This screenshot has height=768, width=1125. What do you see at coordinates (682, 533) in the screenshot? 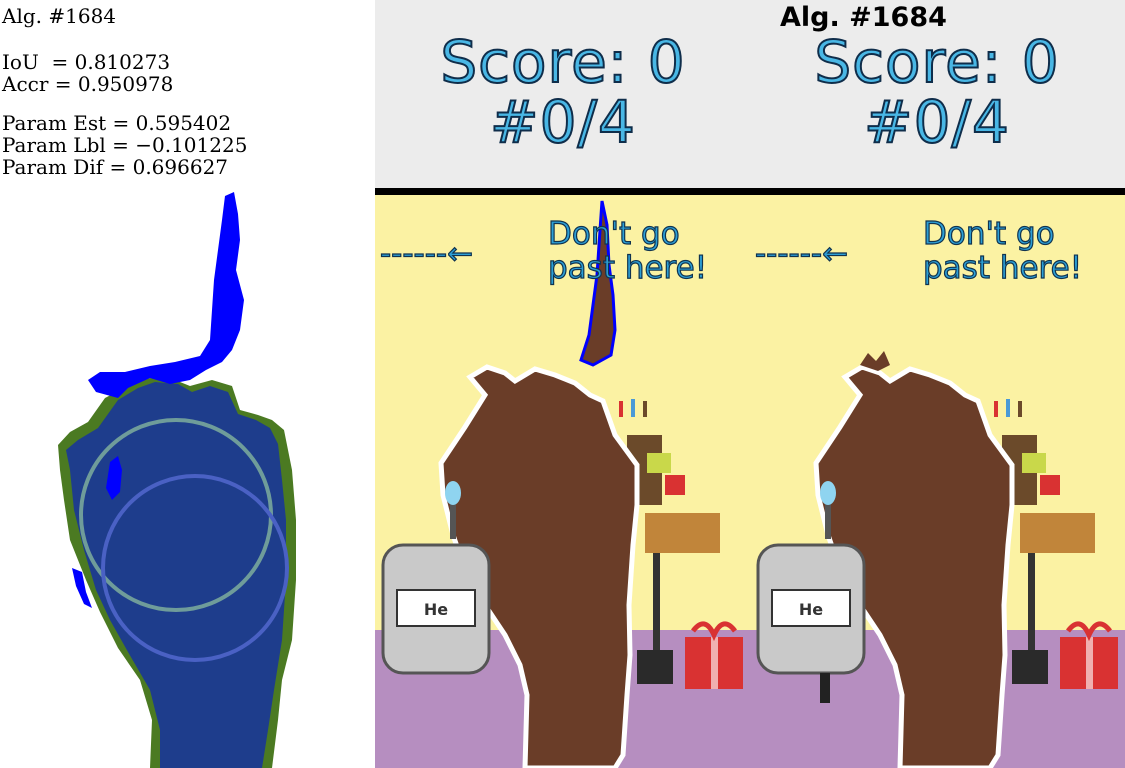
I see `table-top` at bounding box center [682, 533].